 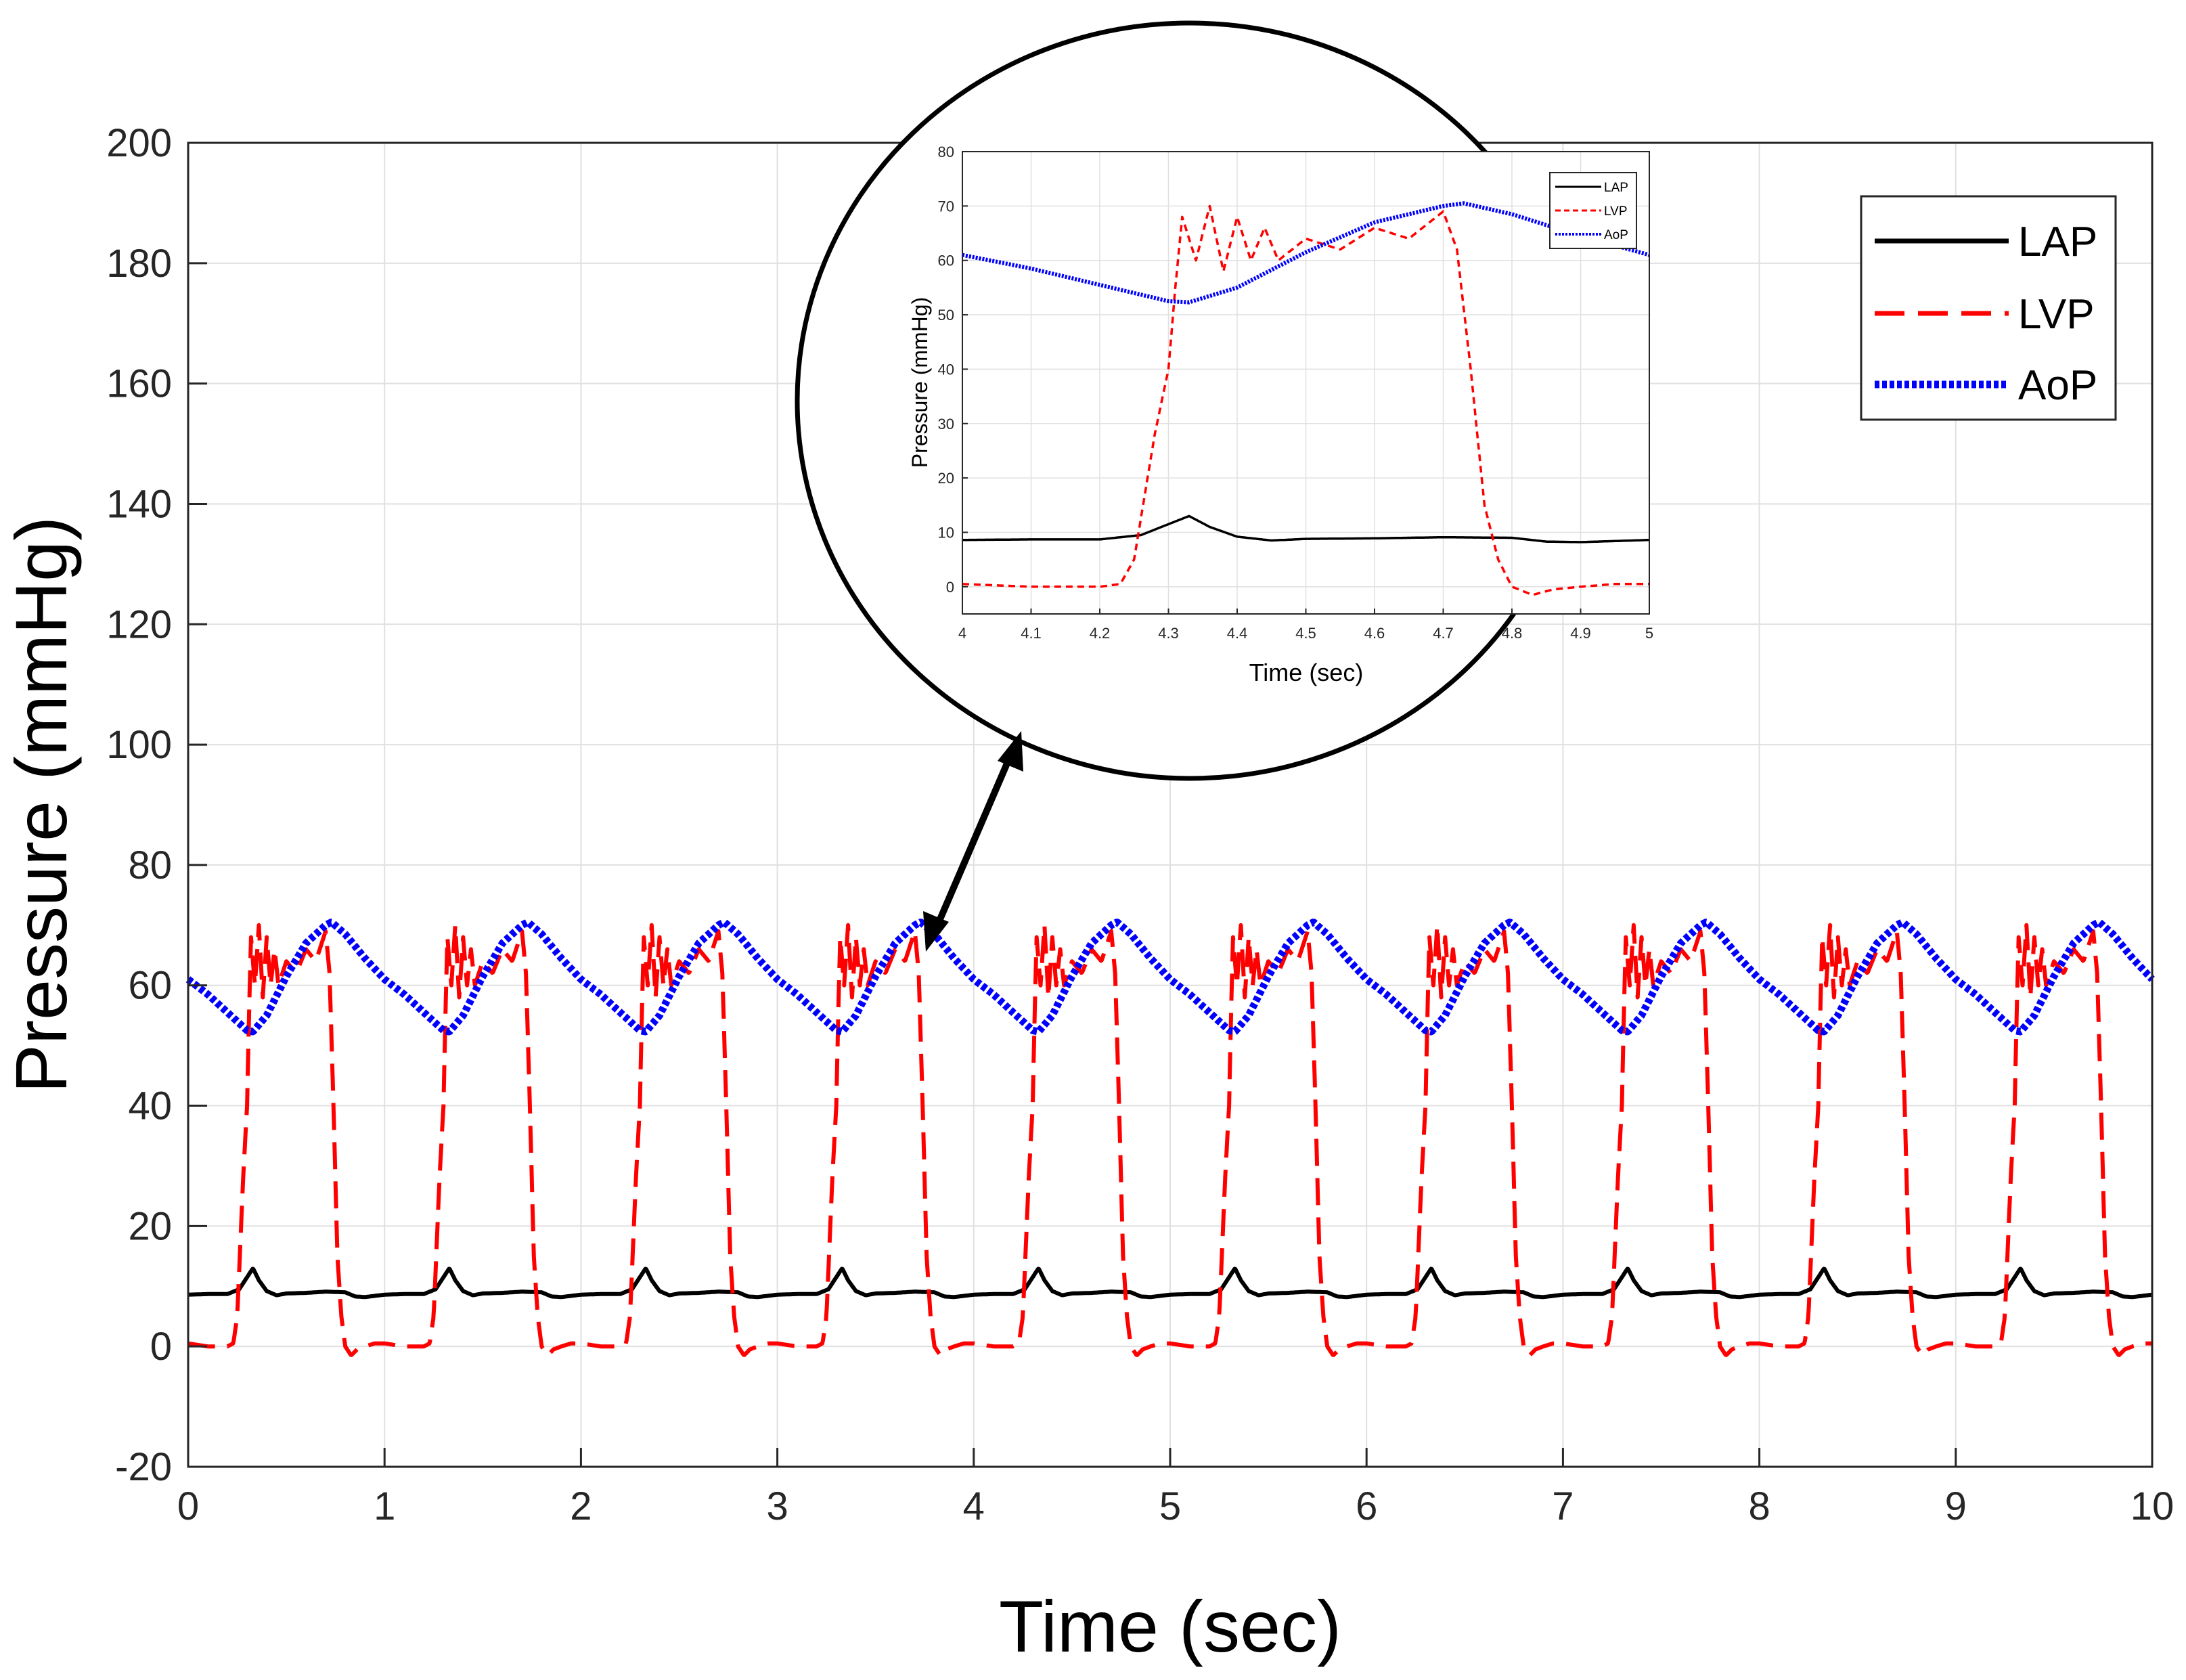 What do you see at coordinates (150, 1226) in the screenshot?
I see `main-y-tick-label-2: 20` at bounding box center [150, 1226].